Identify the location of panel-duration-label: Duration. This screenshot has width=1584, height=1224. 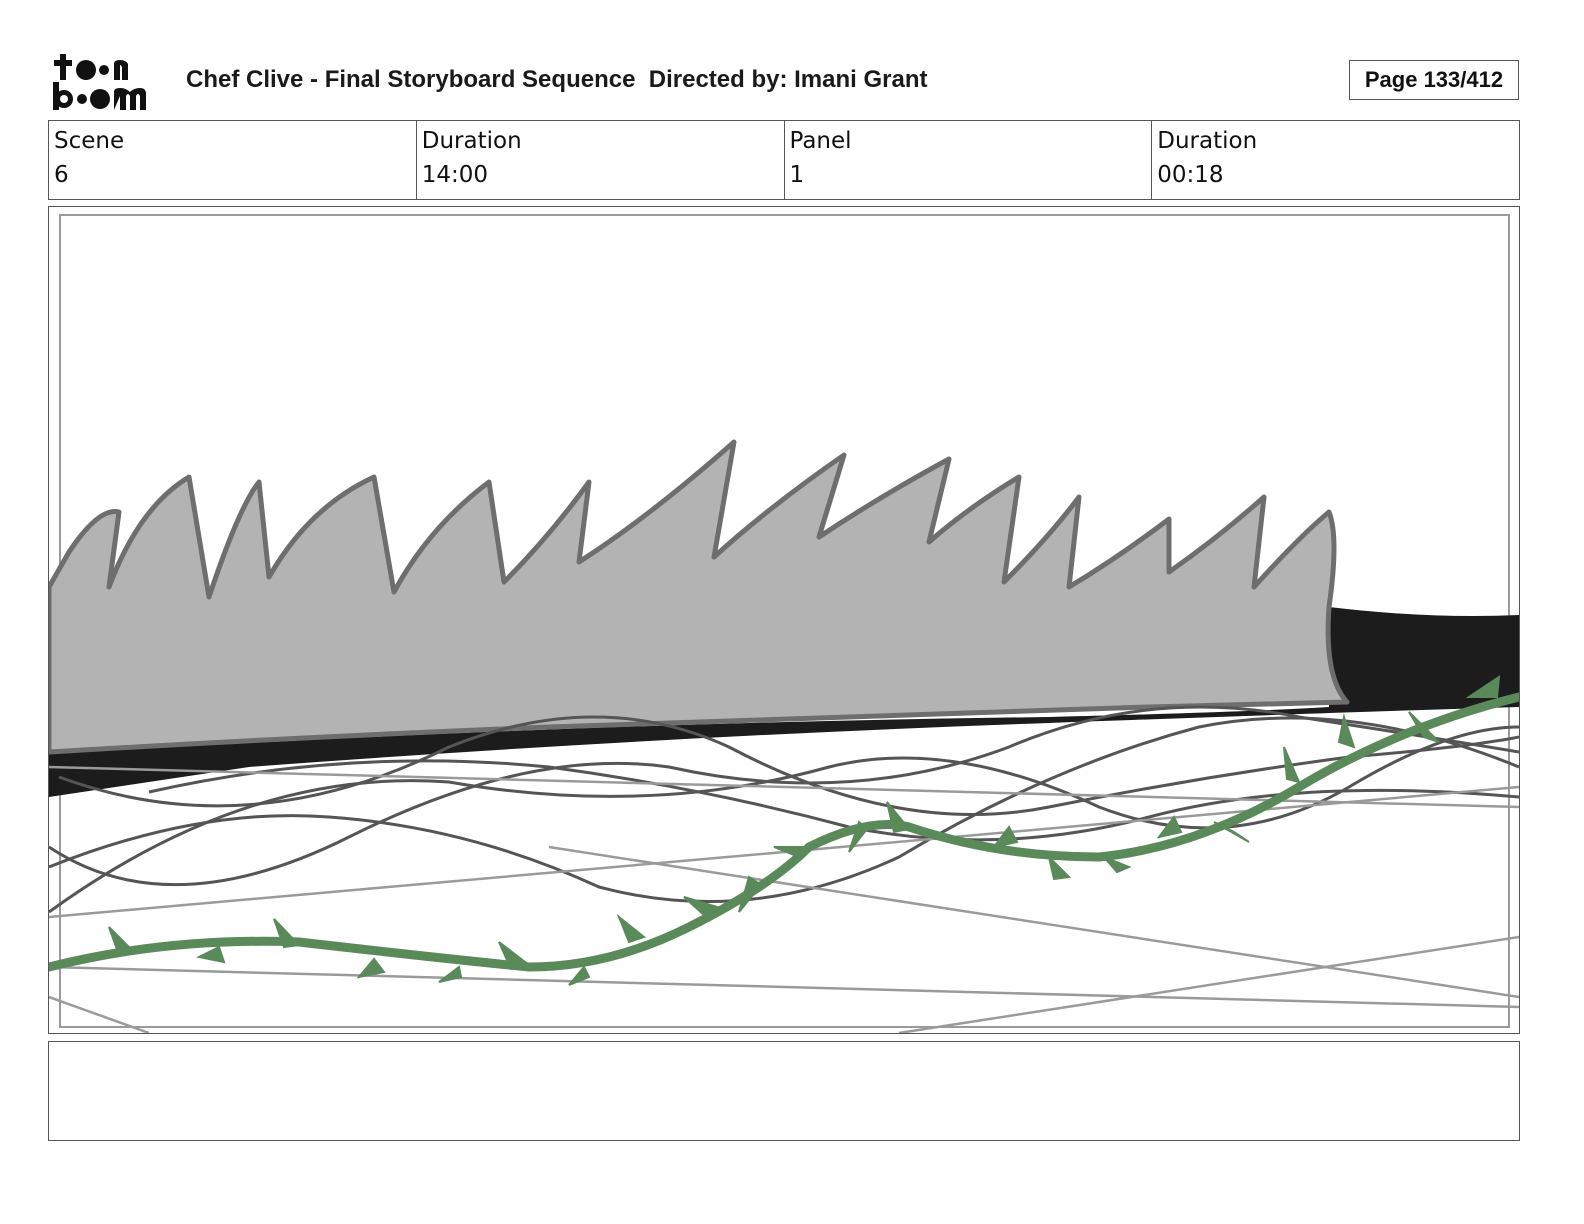
(1207, 141).